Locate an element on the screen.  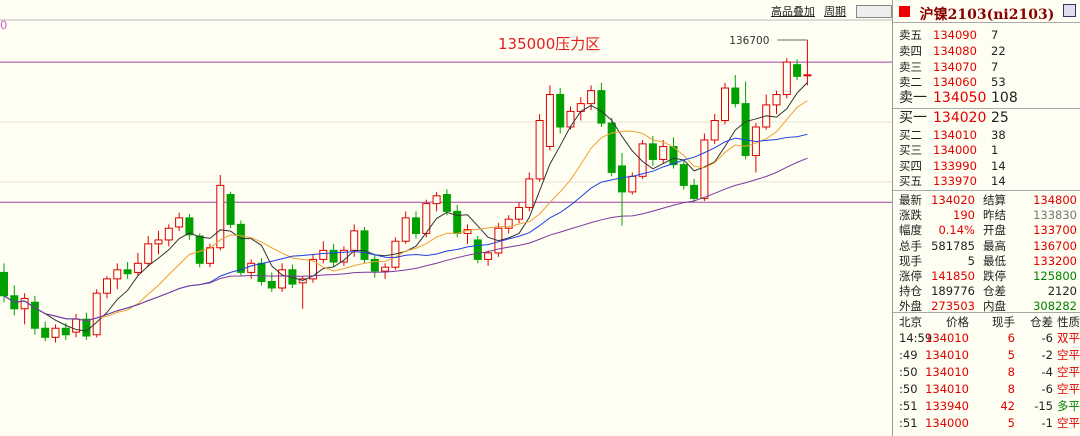
stat-label: 外盘 is located at coordinates (910, 306).